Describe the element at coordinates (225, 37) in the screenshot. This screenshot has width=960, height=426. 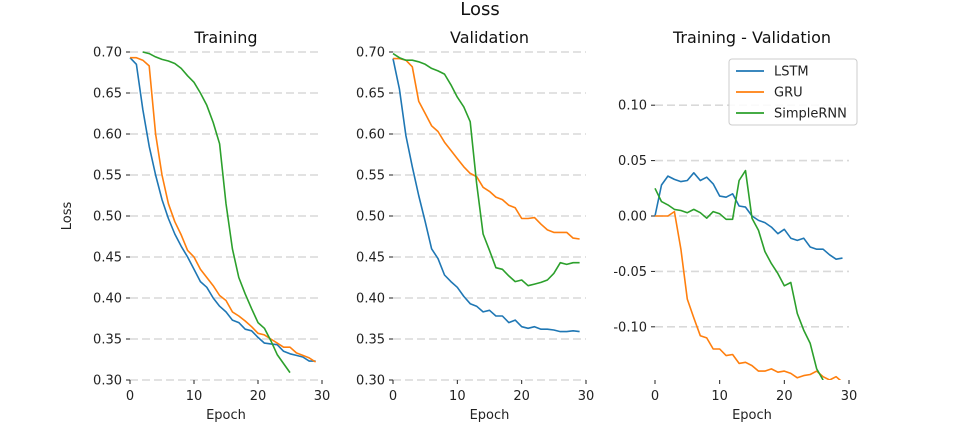
I see `panel-title: Training` at that location.